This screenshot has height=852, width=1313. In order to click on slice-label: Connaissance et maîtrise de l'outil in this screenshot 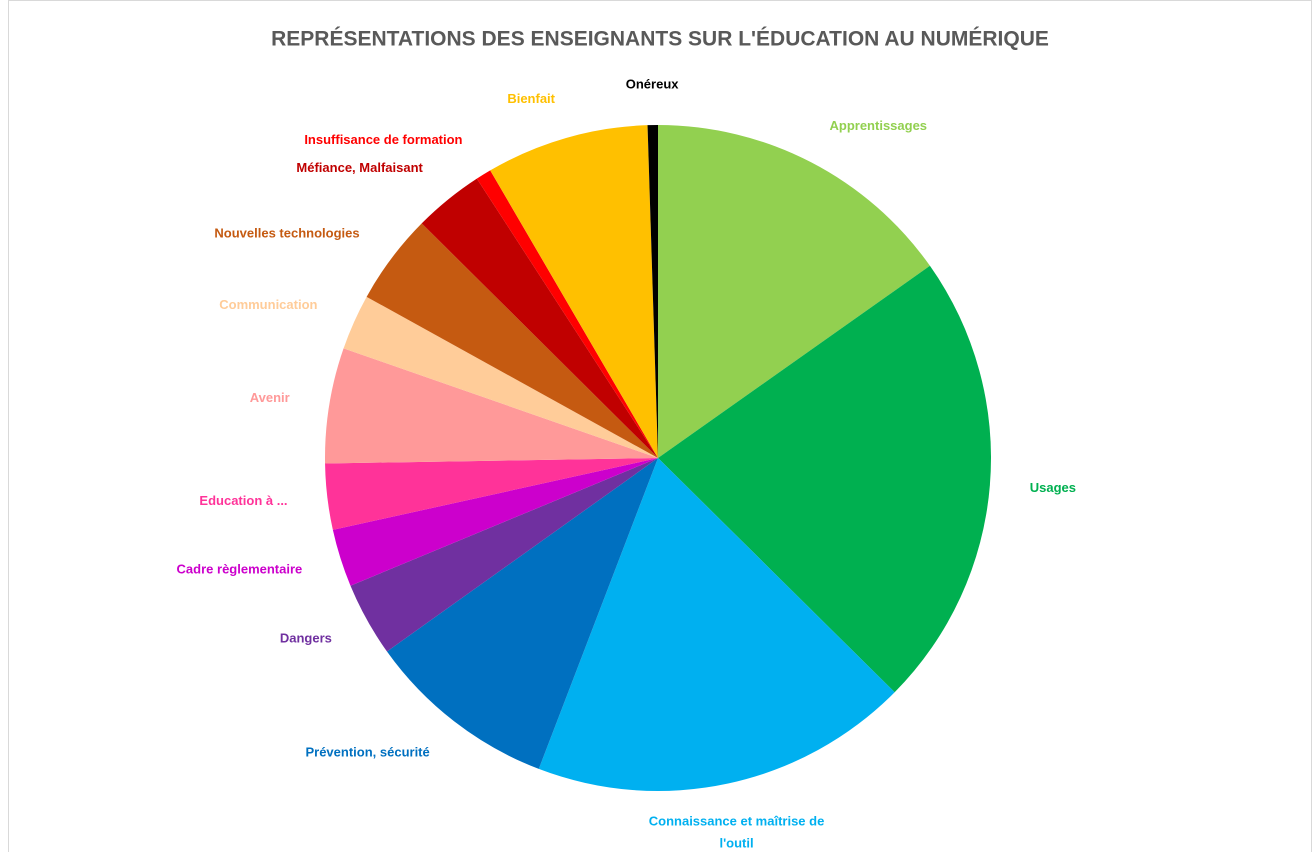, I will do `click(737, 832)`.